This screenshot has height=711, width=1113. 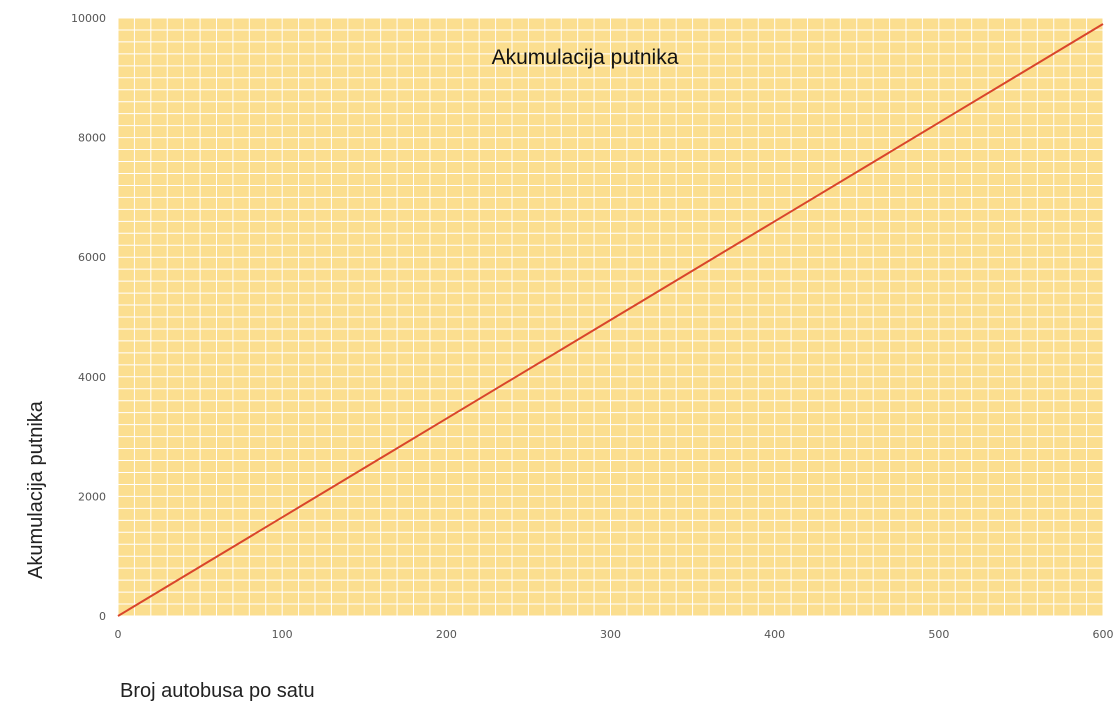 I want to click on y-tick-label: 10000, so click(x=88, y=18).